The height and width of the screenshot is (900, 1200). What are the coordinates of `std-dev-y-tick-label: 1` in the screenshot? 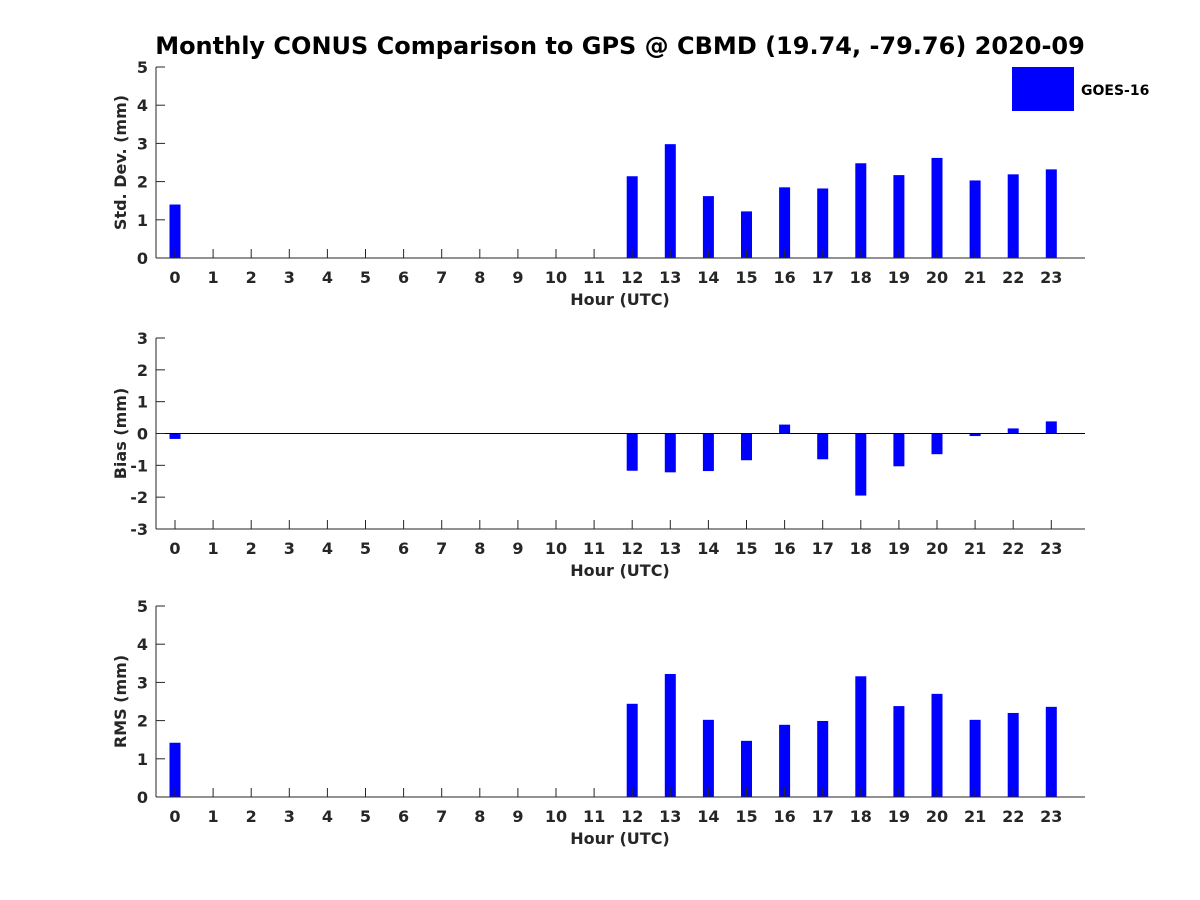 It's located at (142, 220).